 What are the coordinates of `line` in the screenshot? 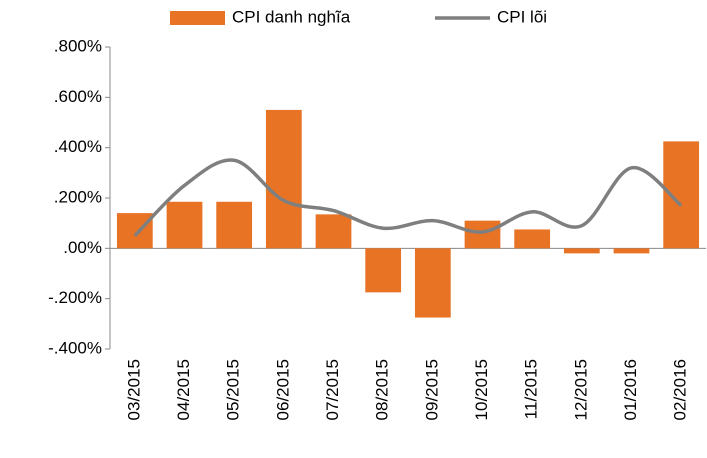 It's located at (408, 197).